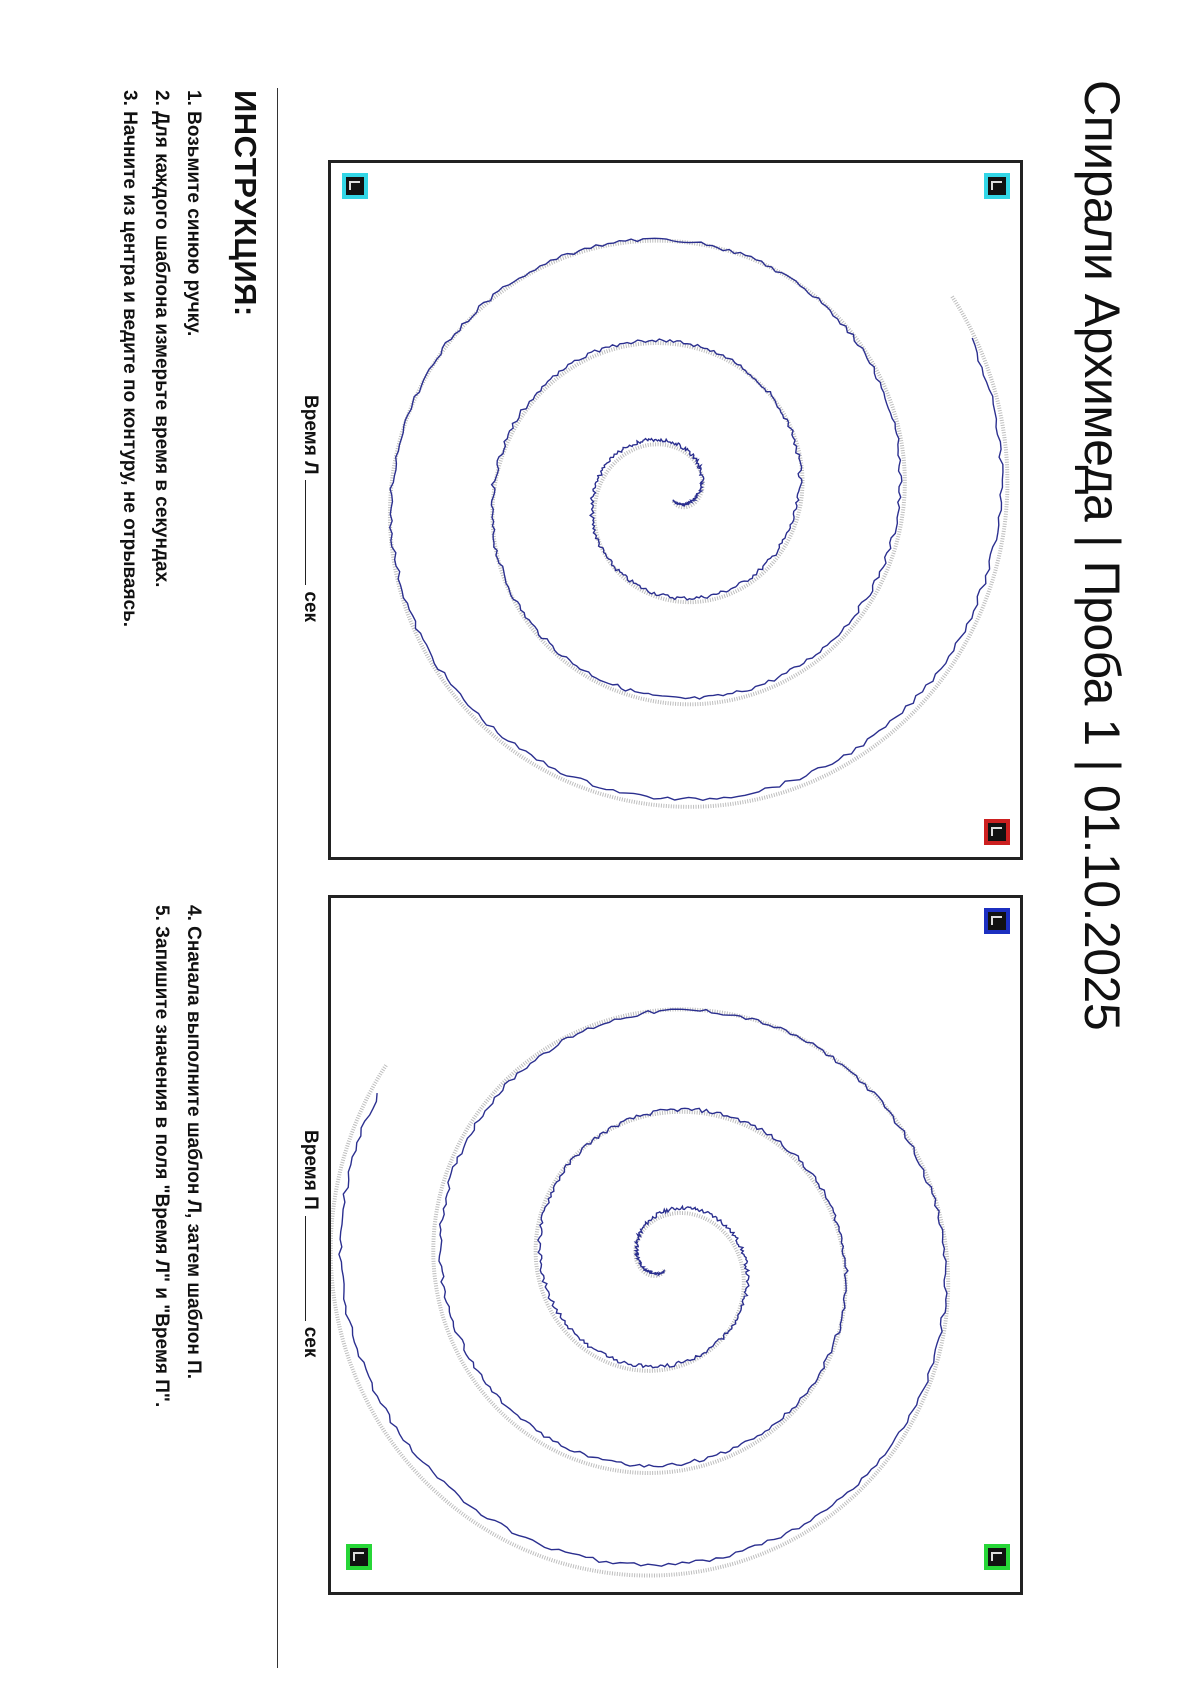 This screenshot has width=1191, height=1684. What do you see at coordinates (1102, 555) in the screenshot?
I see `page-title: Спирали Архимеда | Проба 1 | 01.10.2025` at bounding box center [1102, 555].